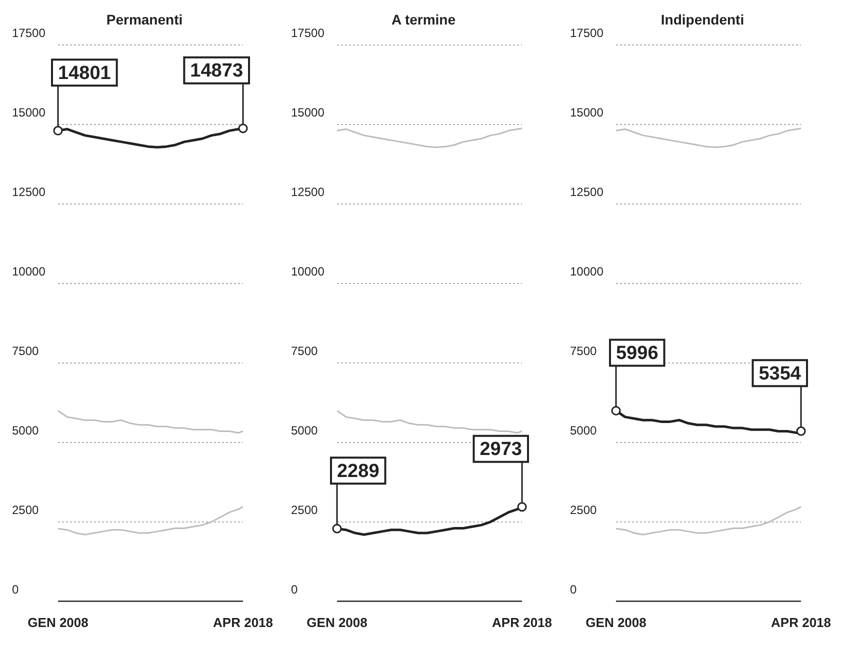 This screenshot has height=665, width=854. Describe the element at coordinates (144, 19) in the screenshot. I see `chart-title: Permanenti` at that location.